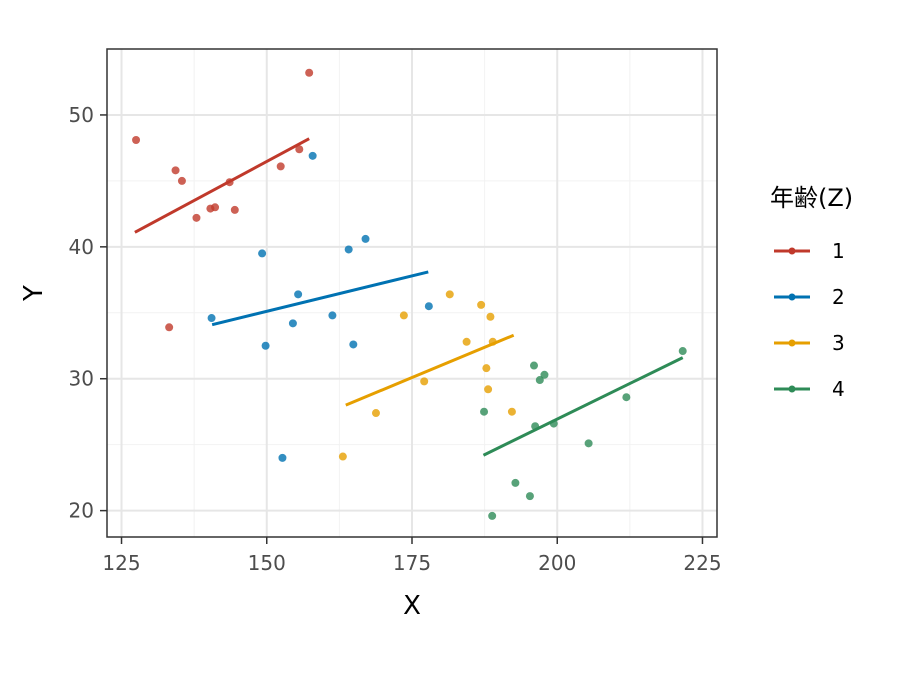 The width and height of the screenshot is (921, 676). Describe the element at coordinates (412, 606) in the screenshot. I see `x-axis-title: X` at that location.